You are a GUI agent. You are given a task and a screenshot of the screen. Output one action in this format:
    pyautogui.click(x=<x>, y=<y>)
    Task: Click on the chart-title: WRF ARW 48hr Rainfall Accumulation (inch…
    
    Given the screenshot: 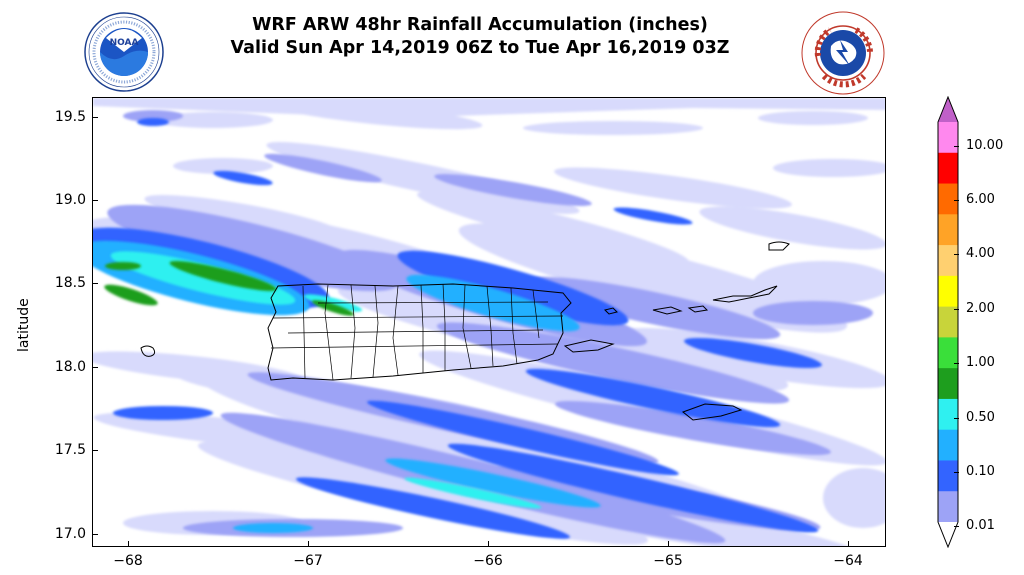 What is the action you would take?
    pyautogui.click(x=480, y=37)
    